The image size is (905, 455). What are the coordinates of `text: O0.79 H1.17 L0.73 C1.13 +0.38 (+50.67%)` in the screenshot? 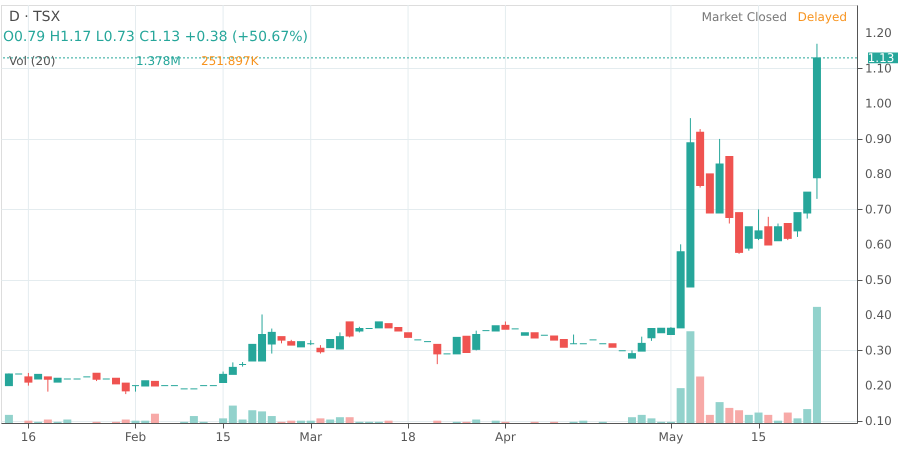 It's located at (155, 37).